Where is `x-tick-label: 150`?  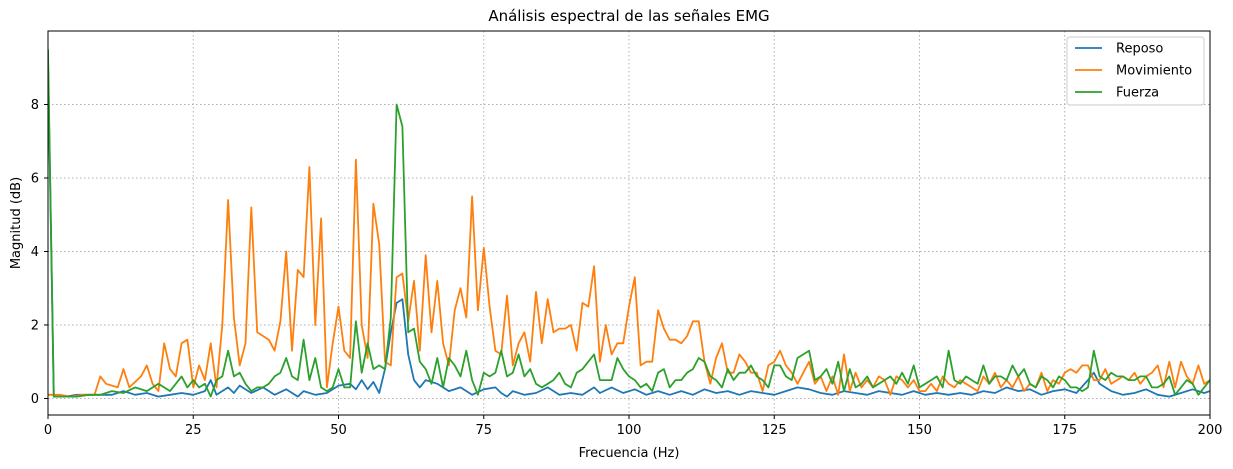
x-tick-label: 150 is located at coordinates (919, 430).